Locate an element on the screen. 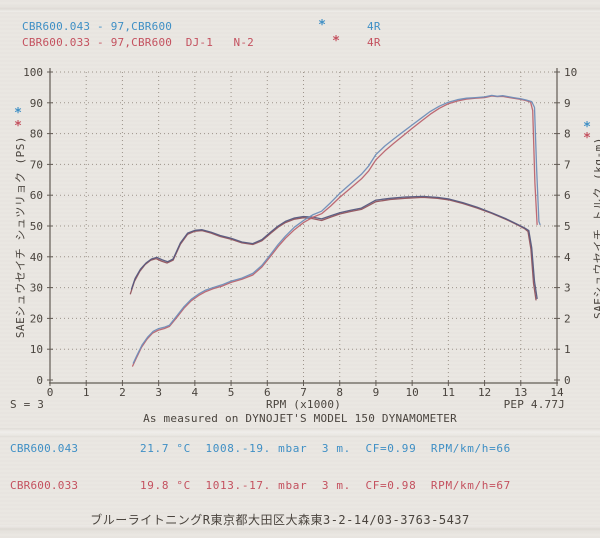 The image size is (600, 538). legend-run1-tag: 4R is located at coordinates (374, 26).